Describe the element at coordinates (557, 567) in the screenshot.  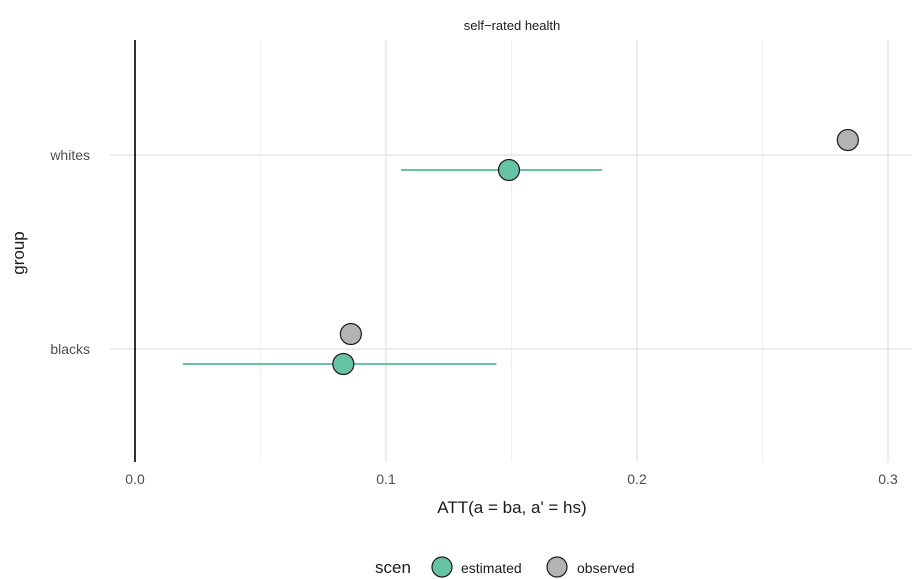
I see `legend-key-observed` at that location.